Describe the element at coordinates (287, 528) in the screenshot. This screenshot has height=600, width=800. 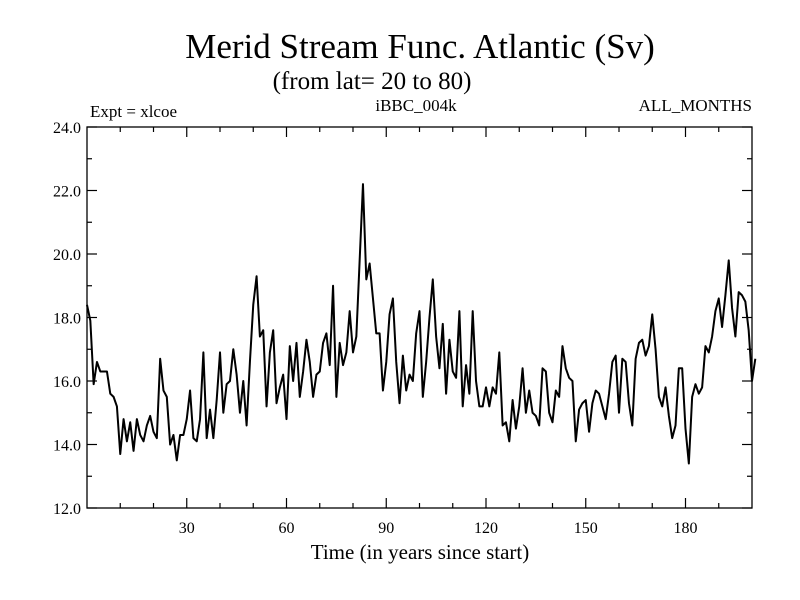
I see `x-tick-label: 60` at that location.